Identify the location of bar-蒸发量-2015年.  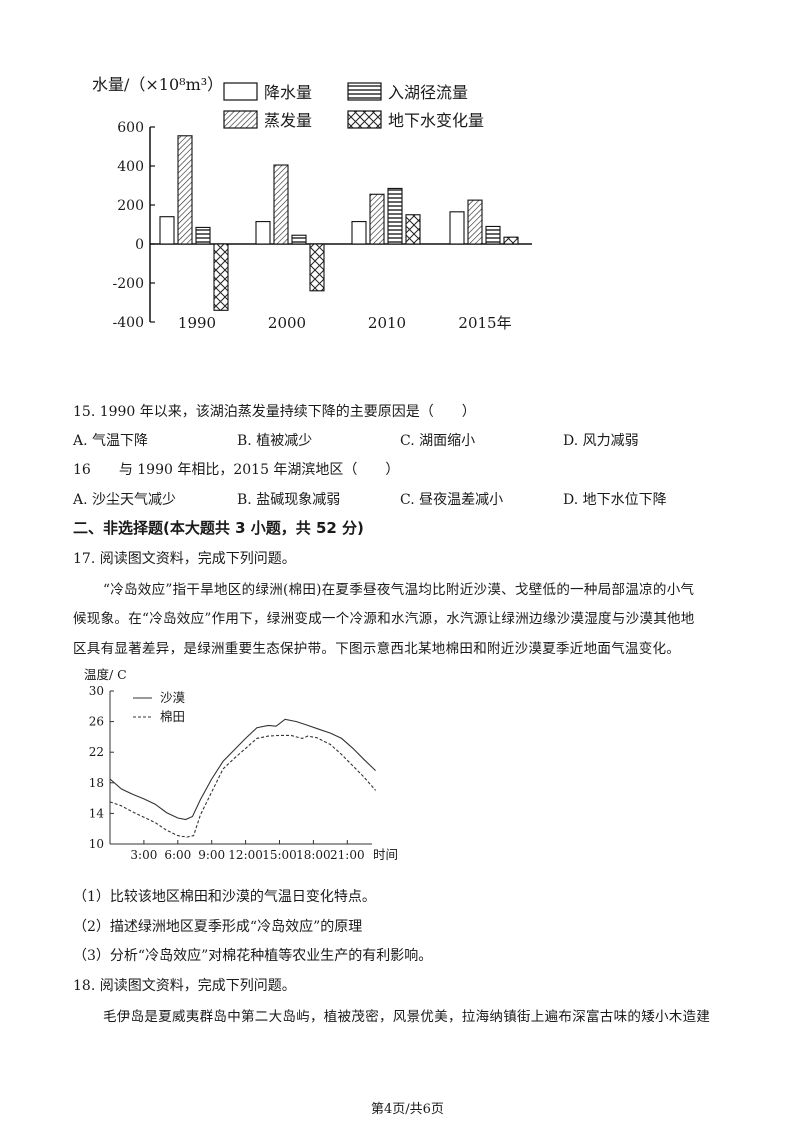
(475, 222).